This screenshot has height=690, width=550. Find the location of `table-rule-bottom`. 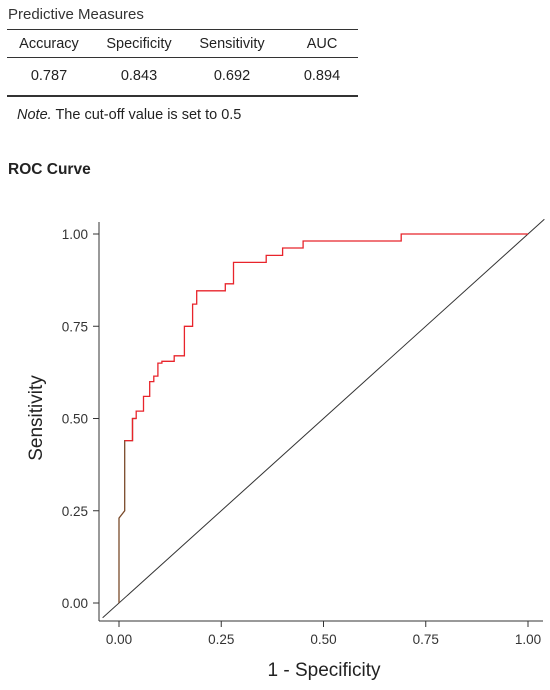

table-rule-bottom is located at coordinates (182, 96).